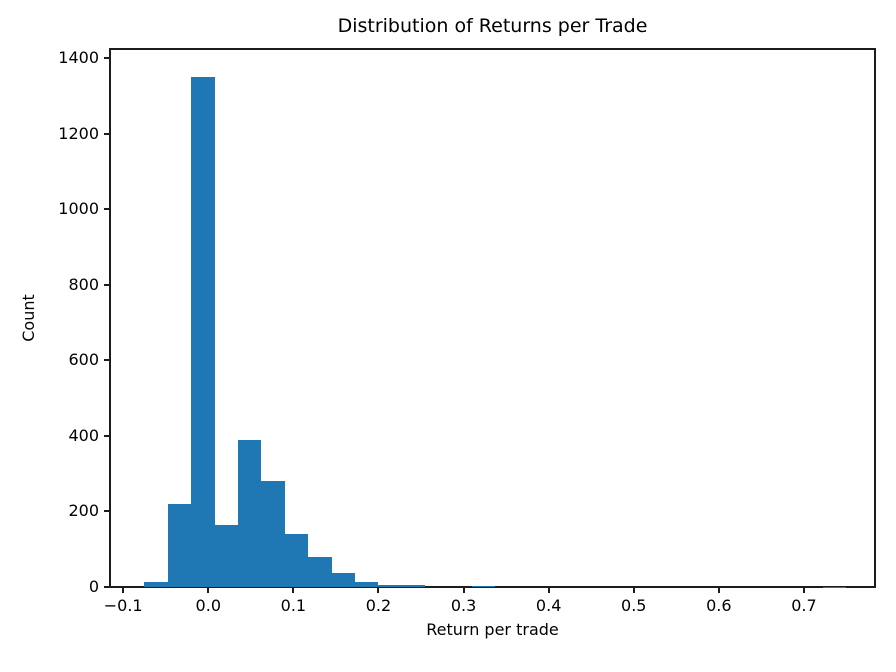 This screenshot has height=672, width=896. I want to click on y-tick-label: 200, so click(83, 511).